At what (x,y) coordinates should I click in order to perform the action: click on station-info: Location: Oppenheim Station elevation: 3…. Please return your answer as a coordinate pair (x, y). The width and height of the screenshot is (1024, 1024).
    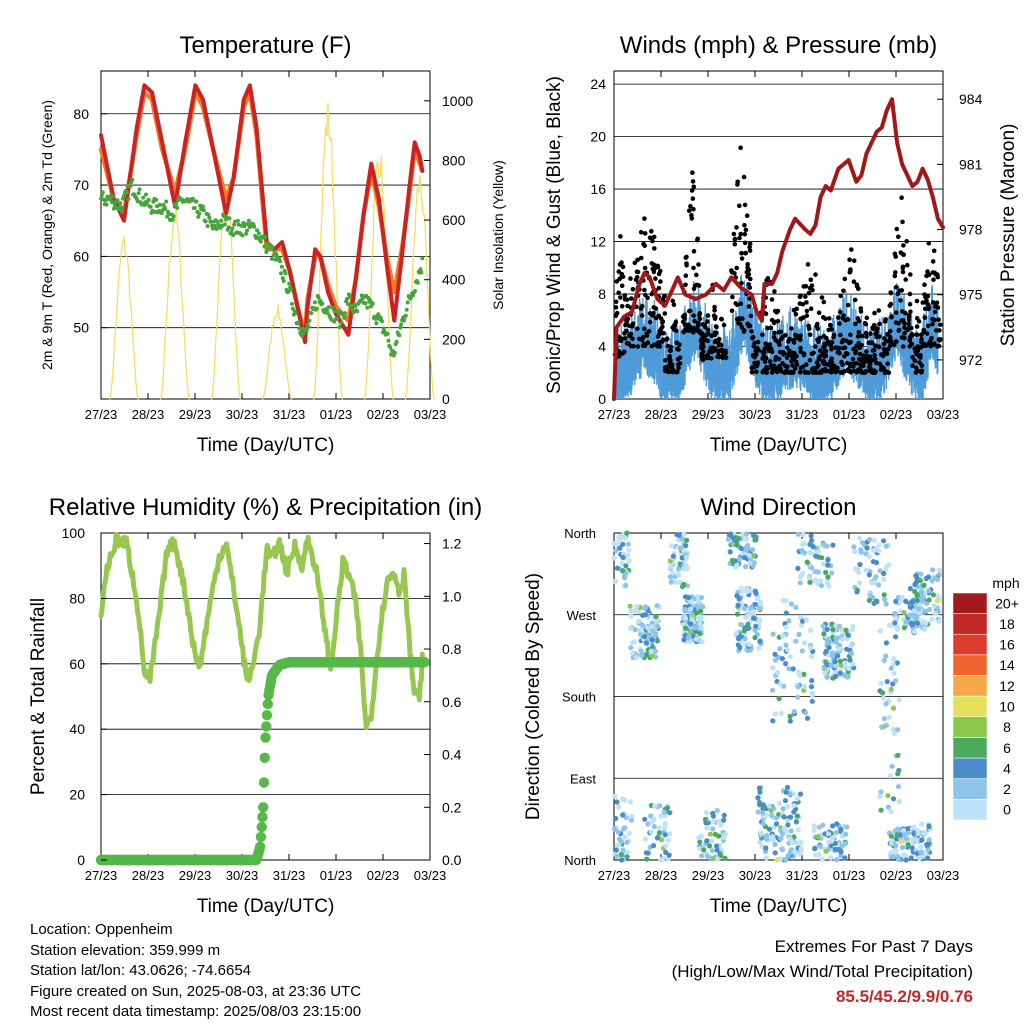
    Looking at the image, I should click on (195, 971).